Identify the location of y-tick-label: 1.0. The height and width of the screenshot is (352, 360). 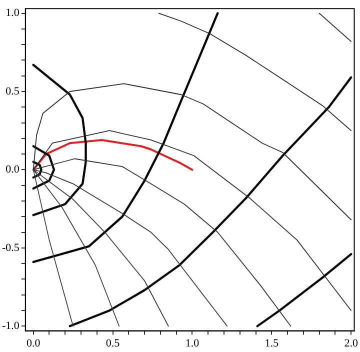
(13, 13).